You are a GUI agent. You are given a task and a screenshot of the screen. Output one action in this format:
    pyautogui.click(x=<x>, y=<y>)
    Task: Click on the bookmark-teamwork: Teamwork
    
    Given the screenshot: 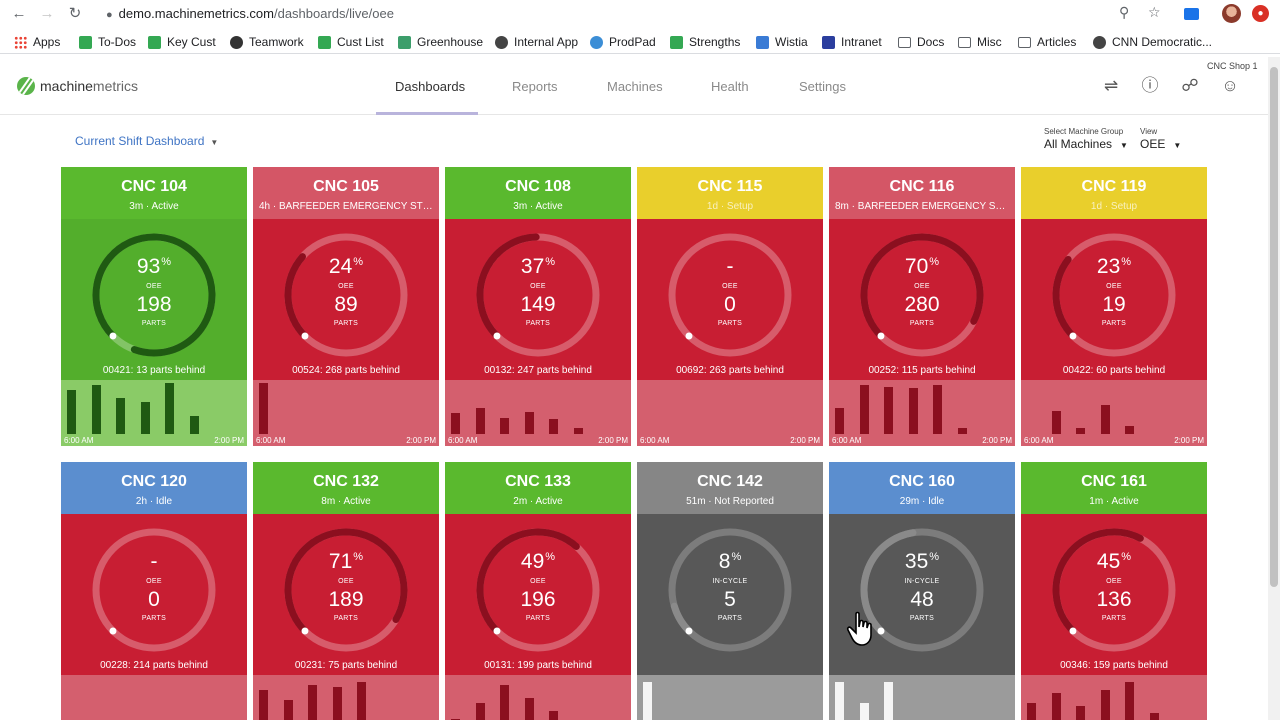 What is the action you would take?
    pyautogui.click(x=267, y=42)
    